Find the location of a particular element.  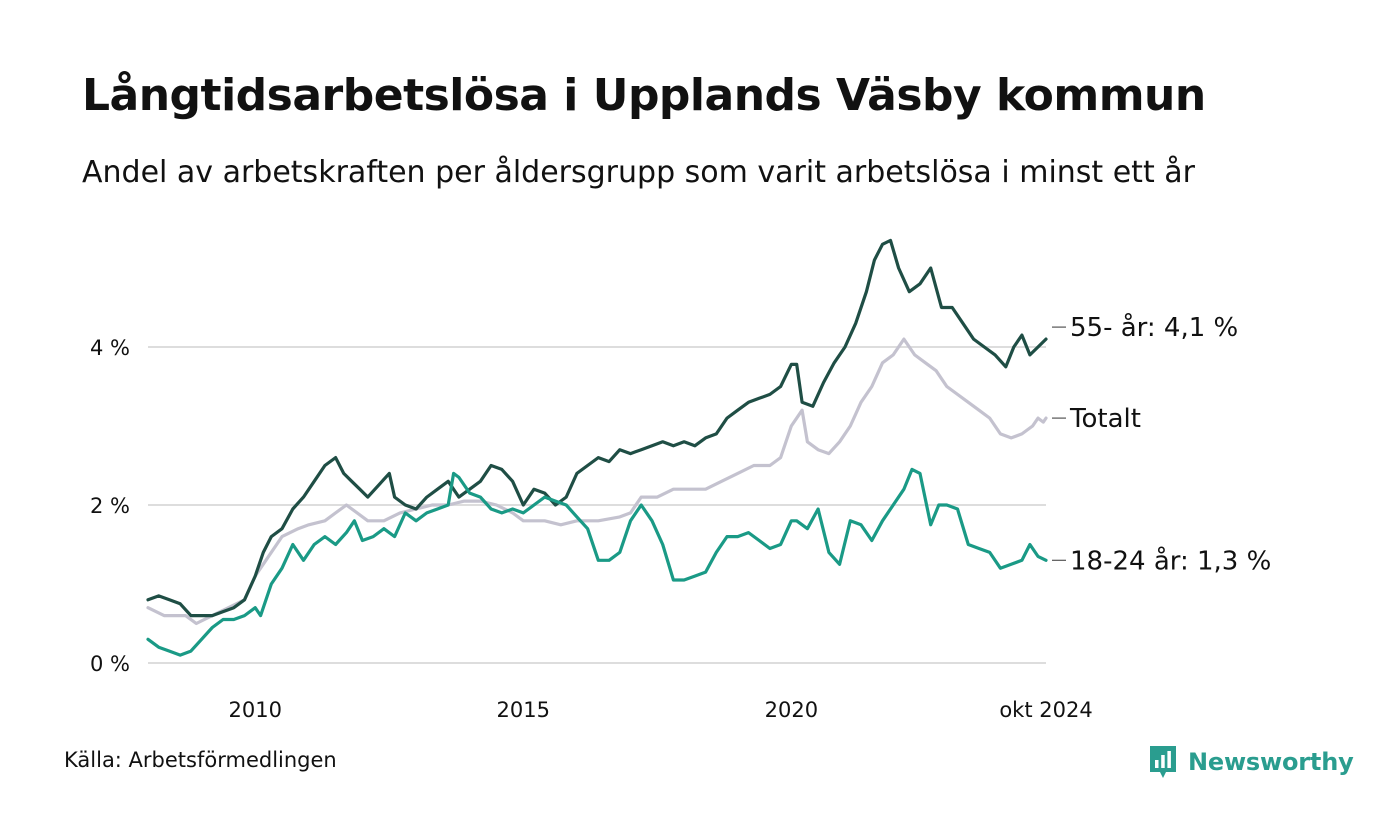

y-tick-label: 2 % is located at coordinates (110, 506).